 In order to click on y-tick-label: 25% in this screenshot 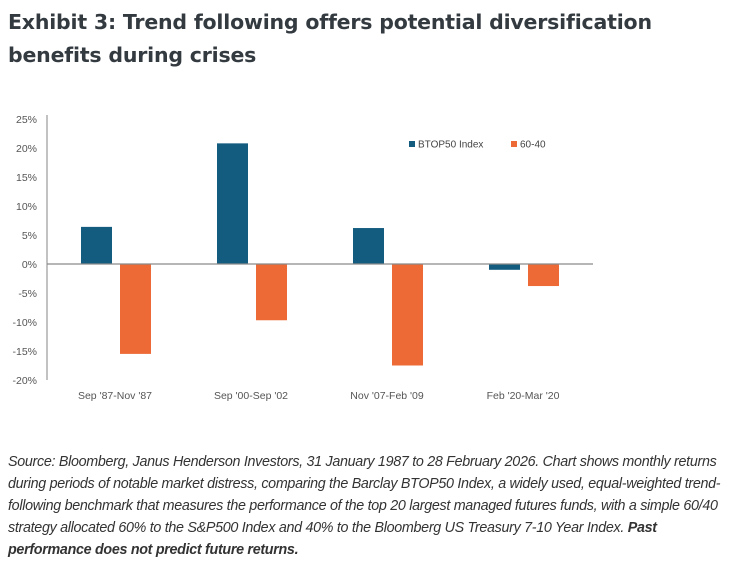, I will do `click(26, 120)`.